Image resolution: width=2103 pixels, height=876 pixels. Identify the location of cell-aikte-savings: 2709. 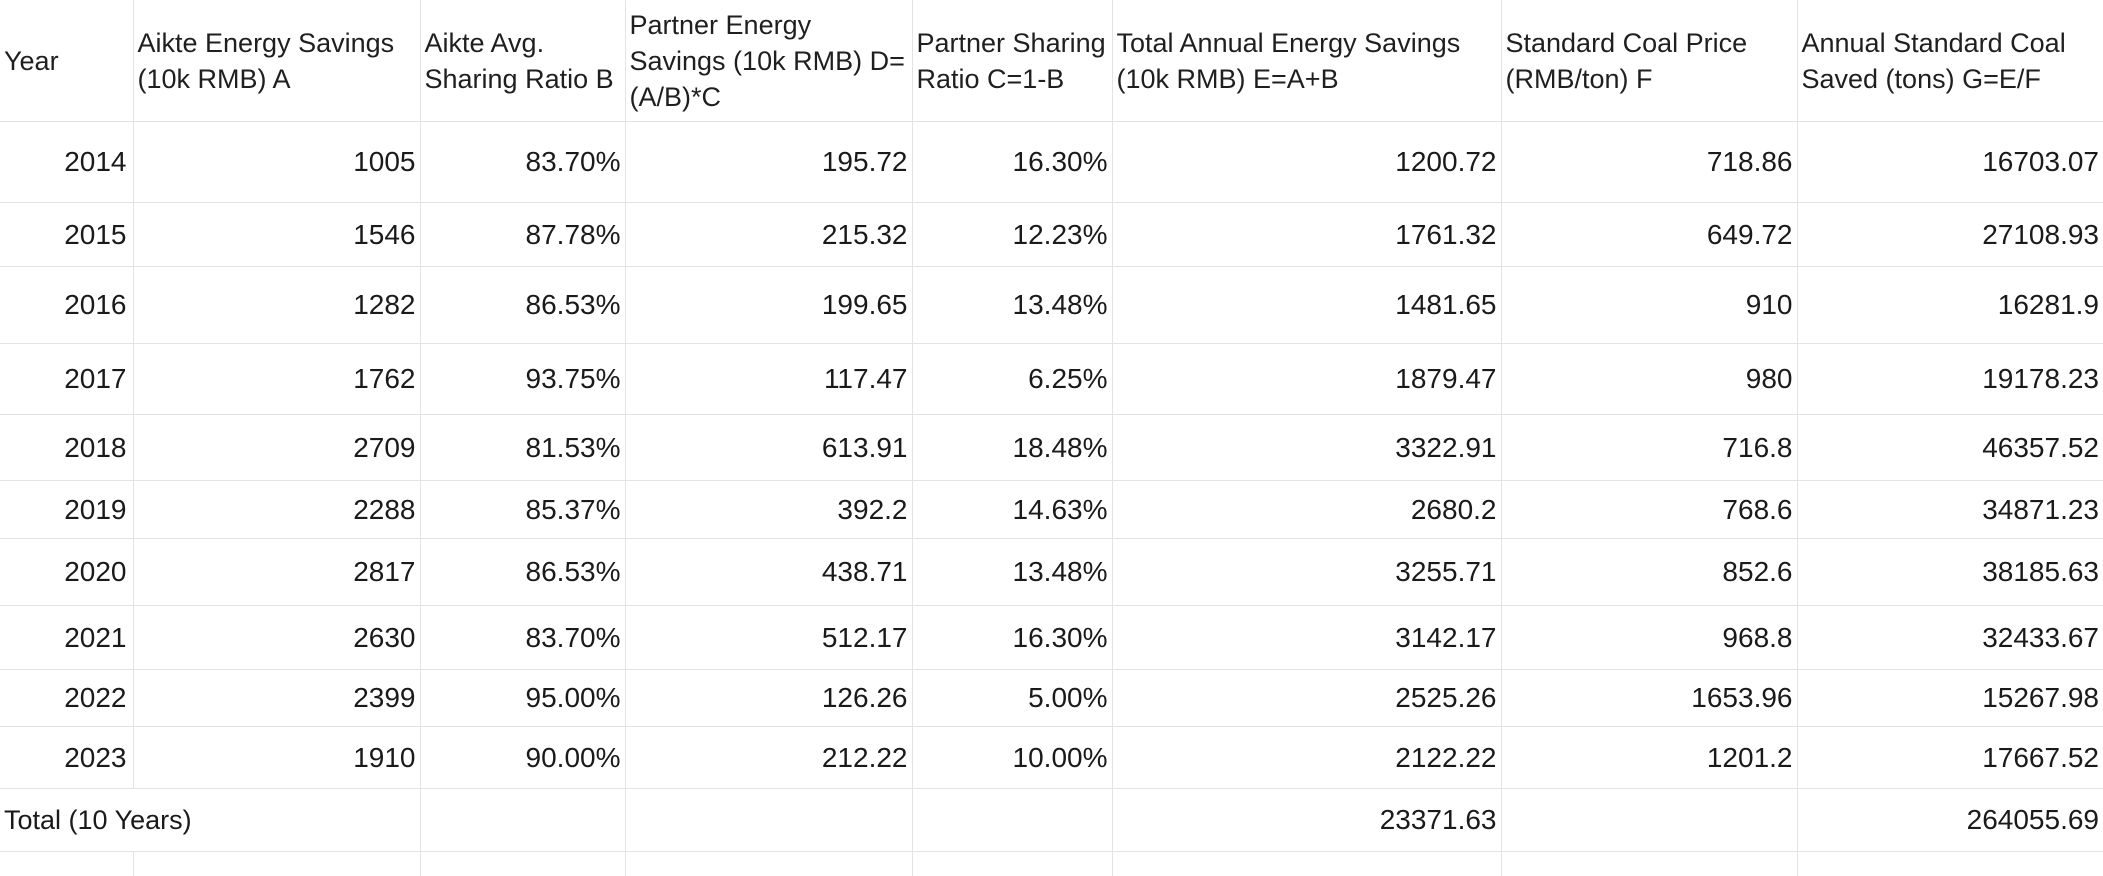
(276, 448).